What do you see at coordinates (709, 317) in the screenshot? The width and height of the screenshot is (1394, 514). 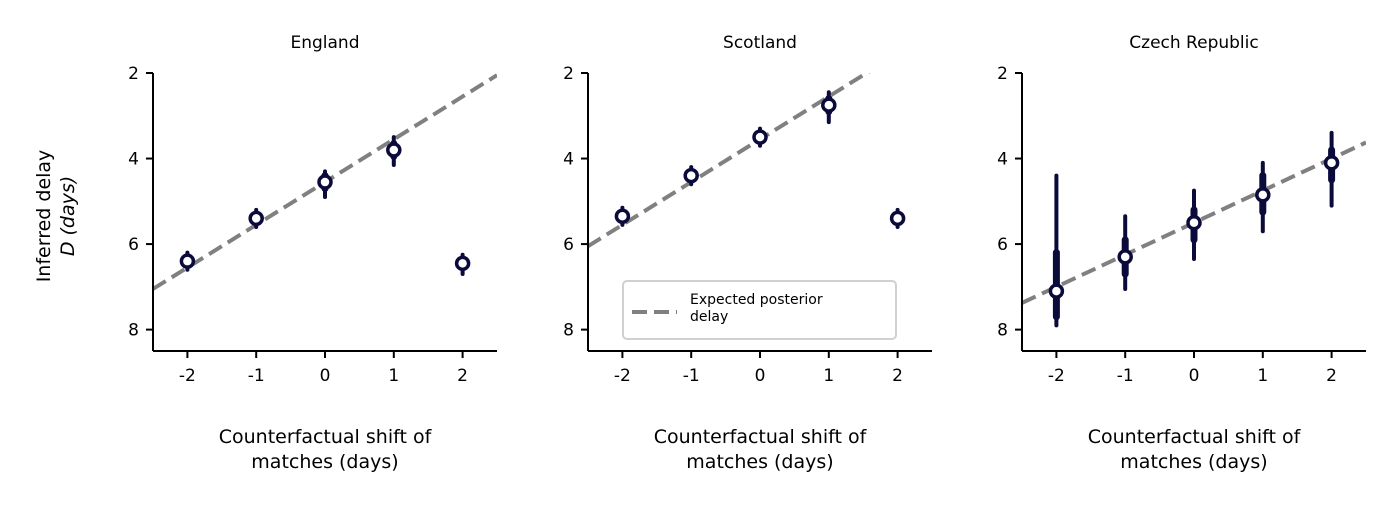 I see `legend-label-line: delay` at bounding box center [709, 317].